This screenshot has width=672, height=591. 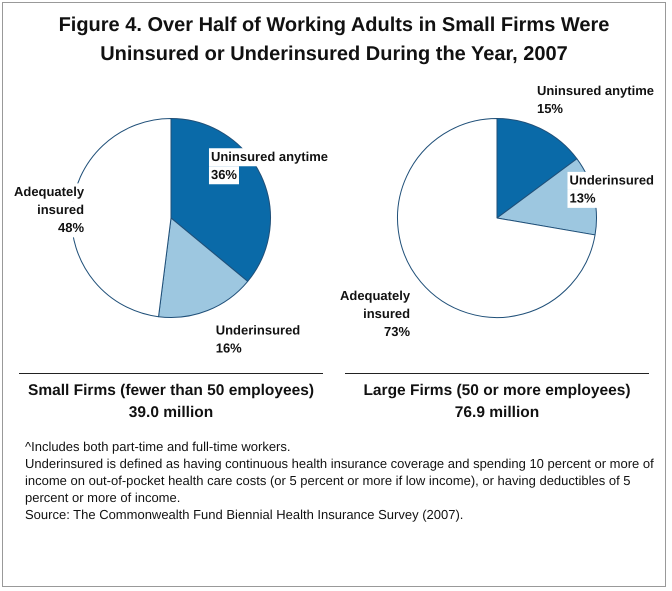 I want to click on text: 76.9 million, so click(x=497, y=412).